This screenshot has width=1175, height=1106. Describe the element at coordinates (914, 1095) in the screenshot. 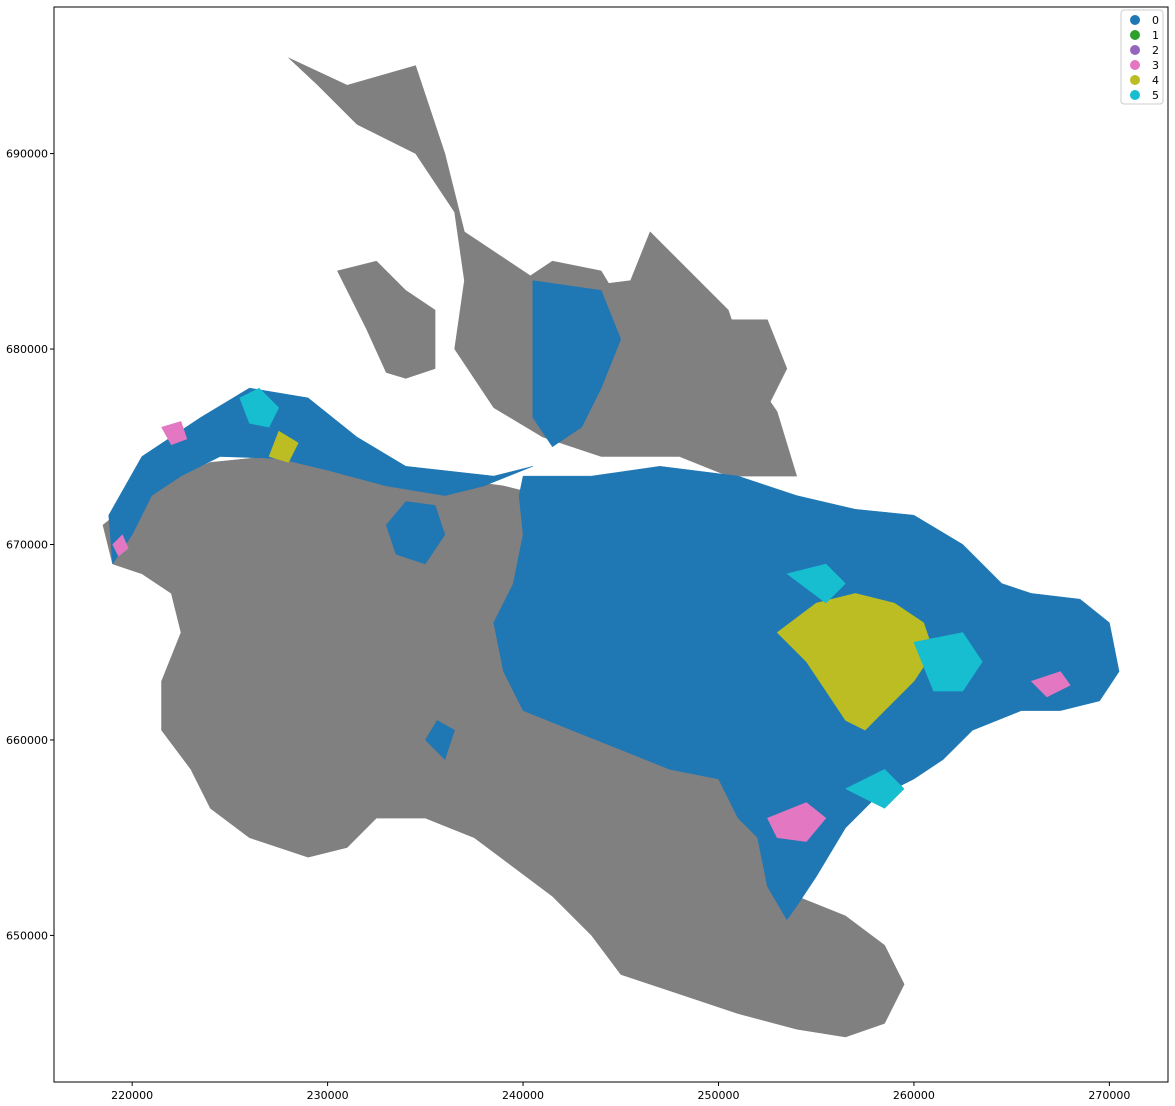

I see `x-tick-label: 260000` at that location.